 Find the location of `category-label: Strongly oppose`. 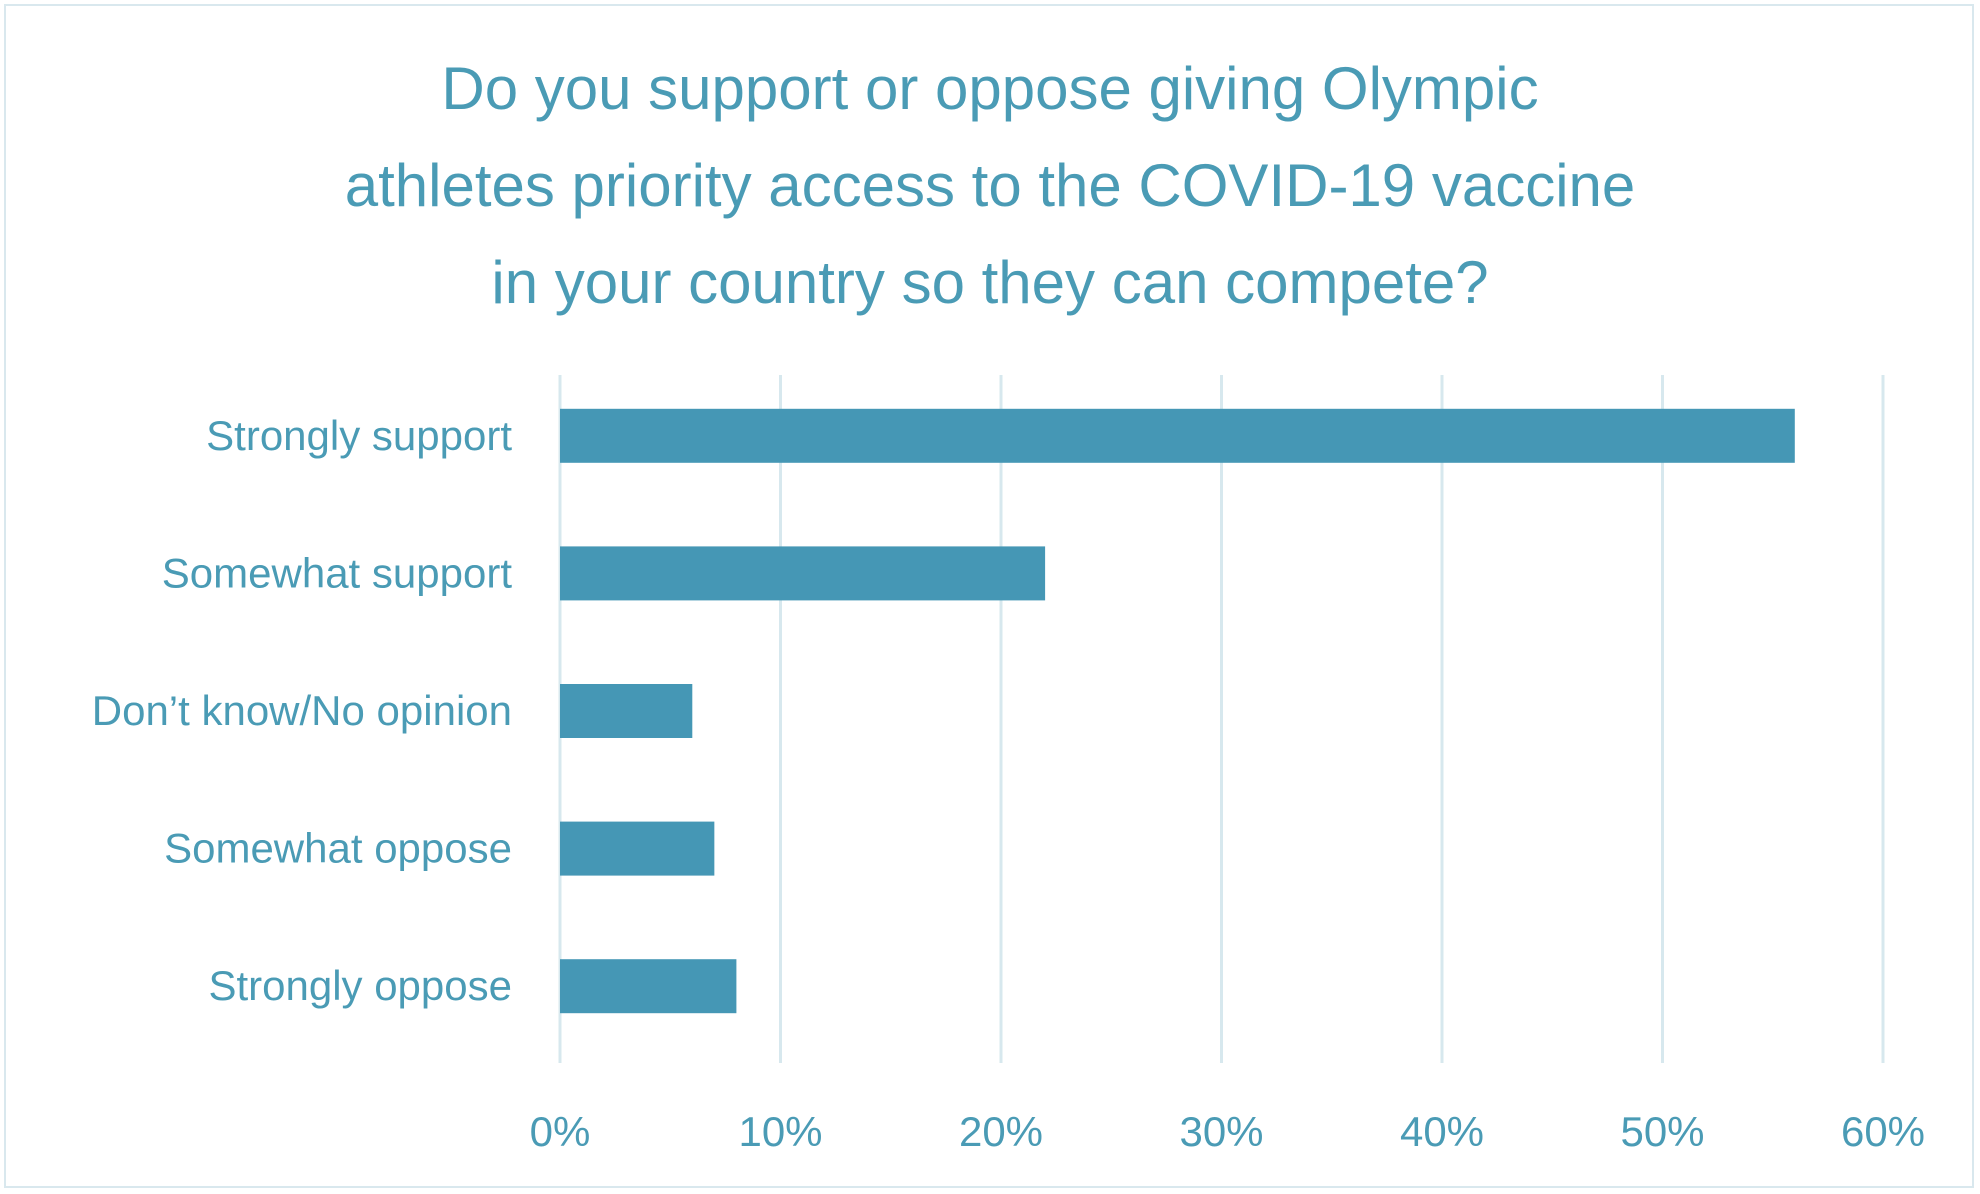

category-label: Strongly oppose is located at coordinates (360, 985).